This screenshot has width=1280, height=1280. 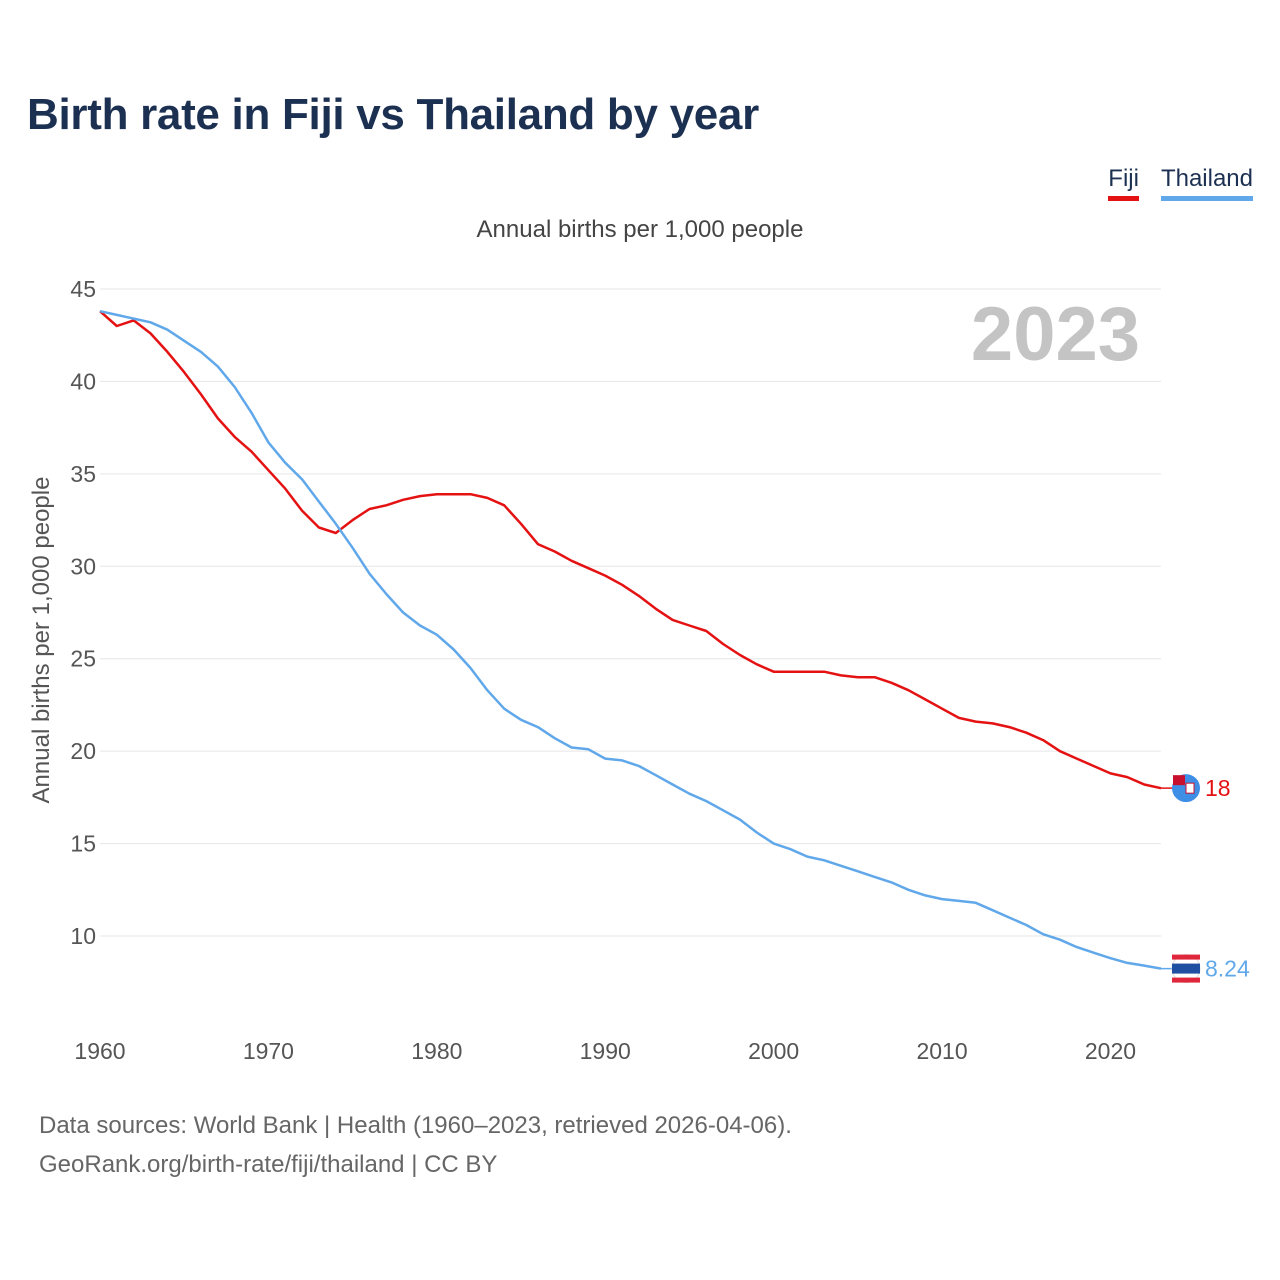 What do you see at coordinates (1055, 334) in the screenshot?
I see `year-watermark: 2023` at bounding box center [1055, 334].